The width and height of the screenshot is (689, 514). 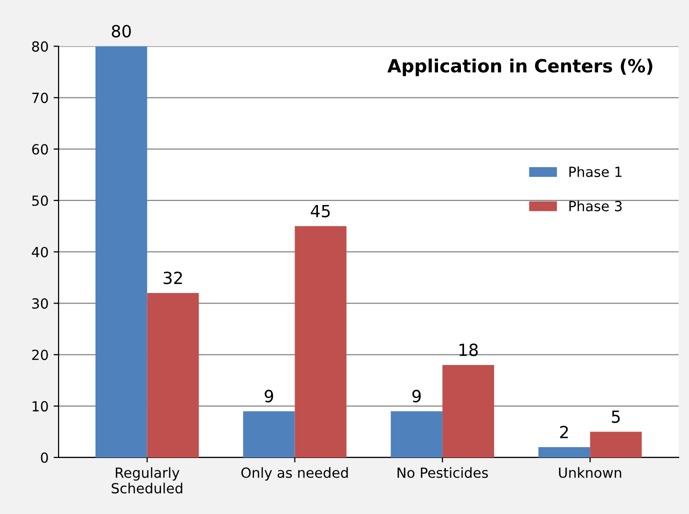 I want to click on y-tick-label: 50, so click(x=40, y=200).